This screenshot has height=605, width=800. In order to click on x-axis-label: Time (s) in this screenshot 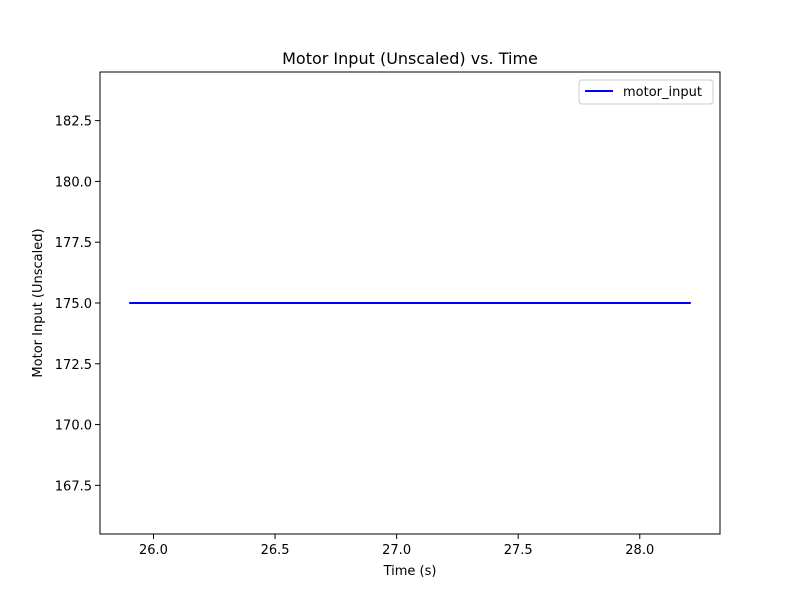, I will do `click(410, 571)`.